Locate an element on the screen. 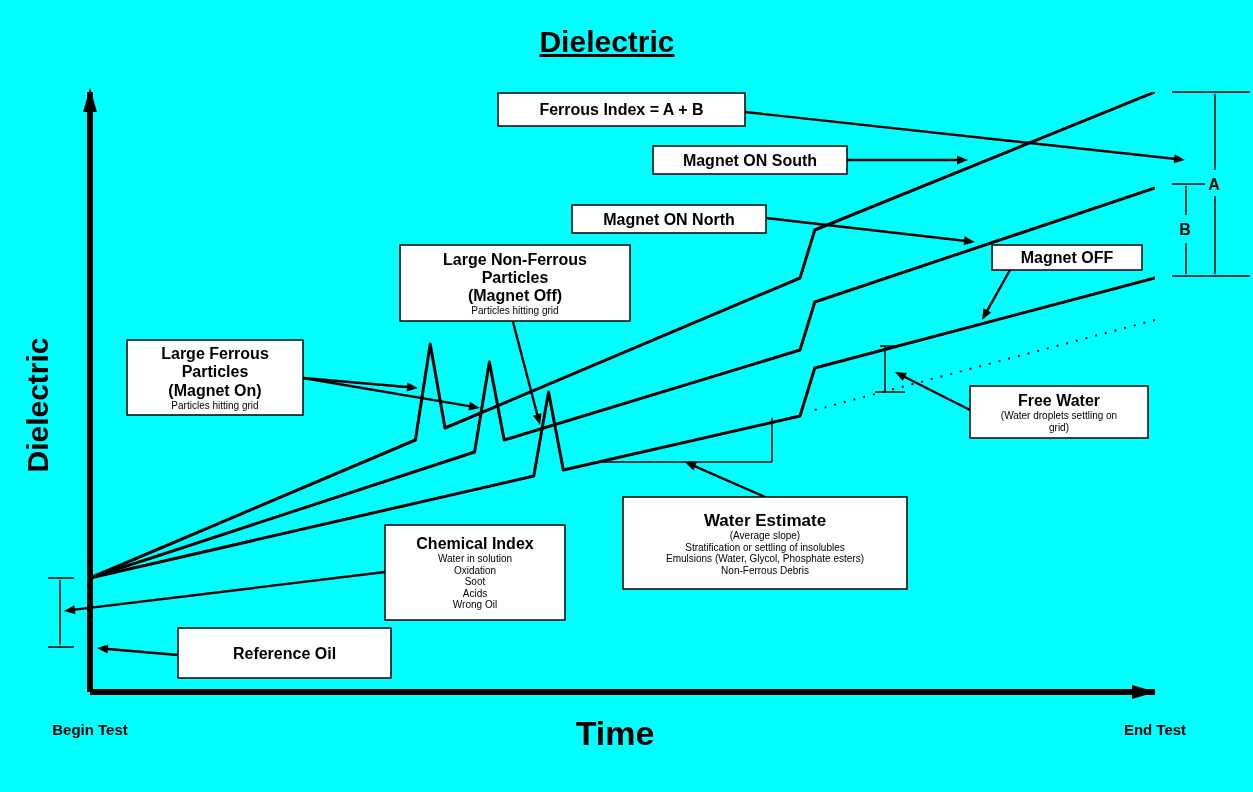 The width and height of the screenshot is (1253, 792). text: B is located at coordinates (1185, 229).